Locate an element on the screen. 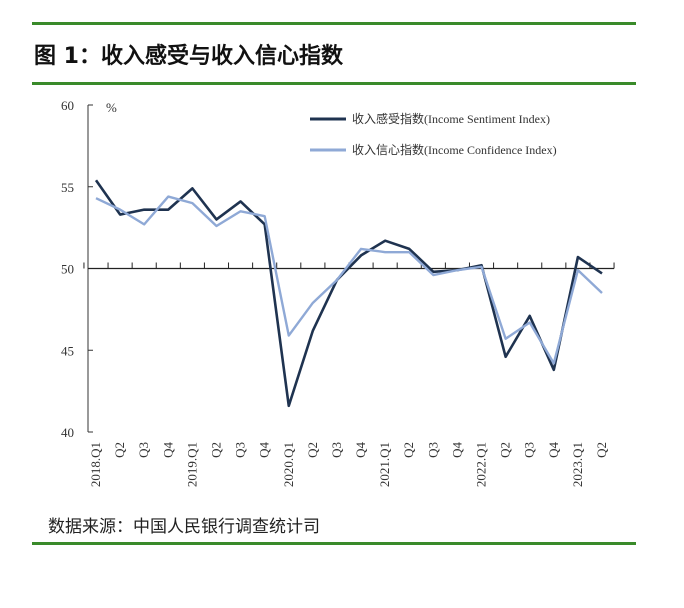  title-rule is located at coordinates (334, 83).